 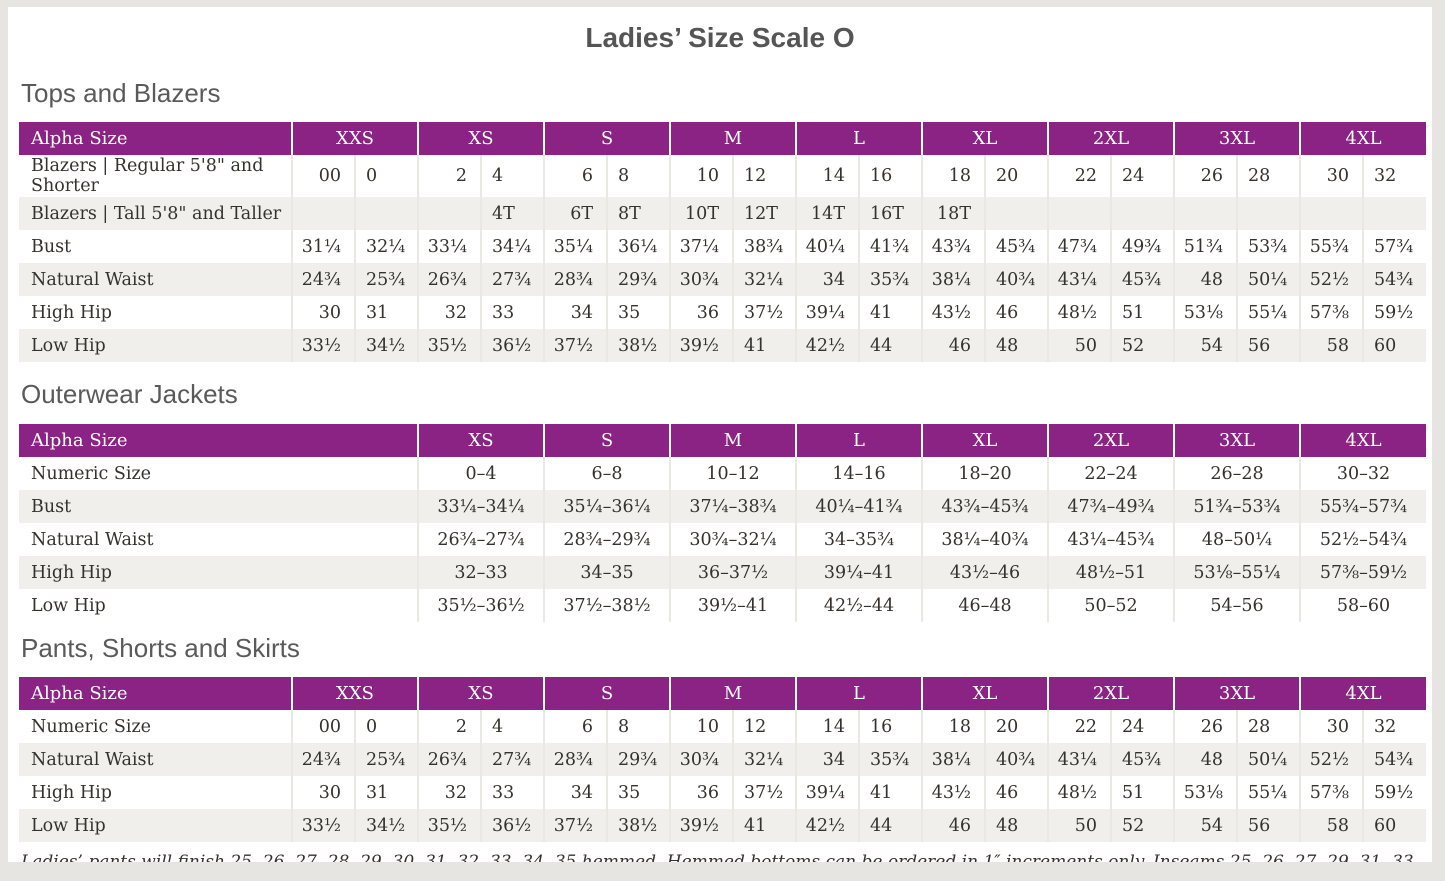 What do you see at coordinates (1142, 246) in the screenshot?
I see `size-value-cell: 49¾` at bounding box center [1142, 246].